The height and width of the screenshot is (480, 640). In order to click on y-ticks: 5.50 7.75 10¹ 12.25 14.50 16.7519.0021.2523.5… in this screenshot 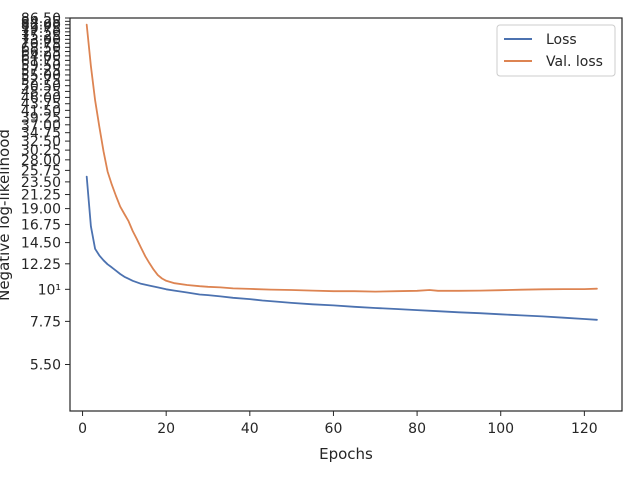, I will do `click(45, 192)`.